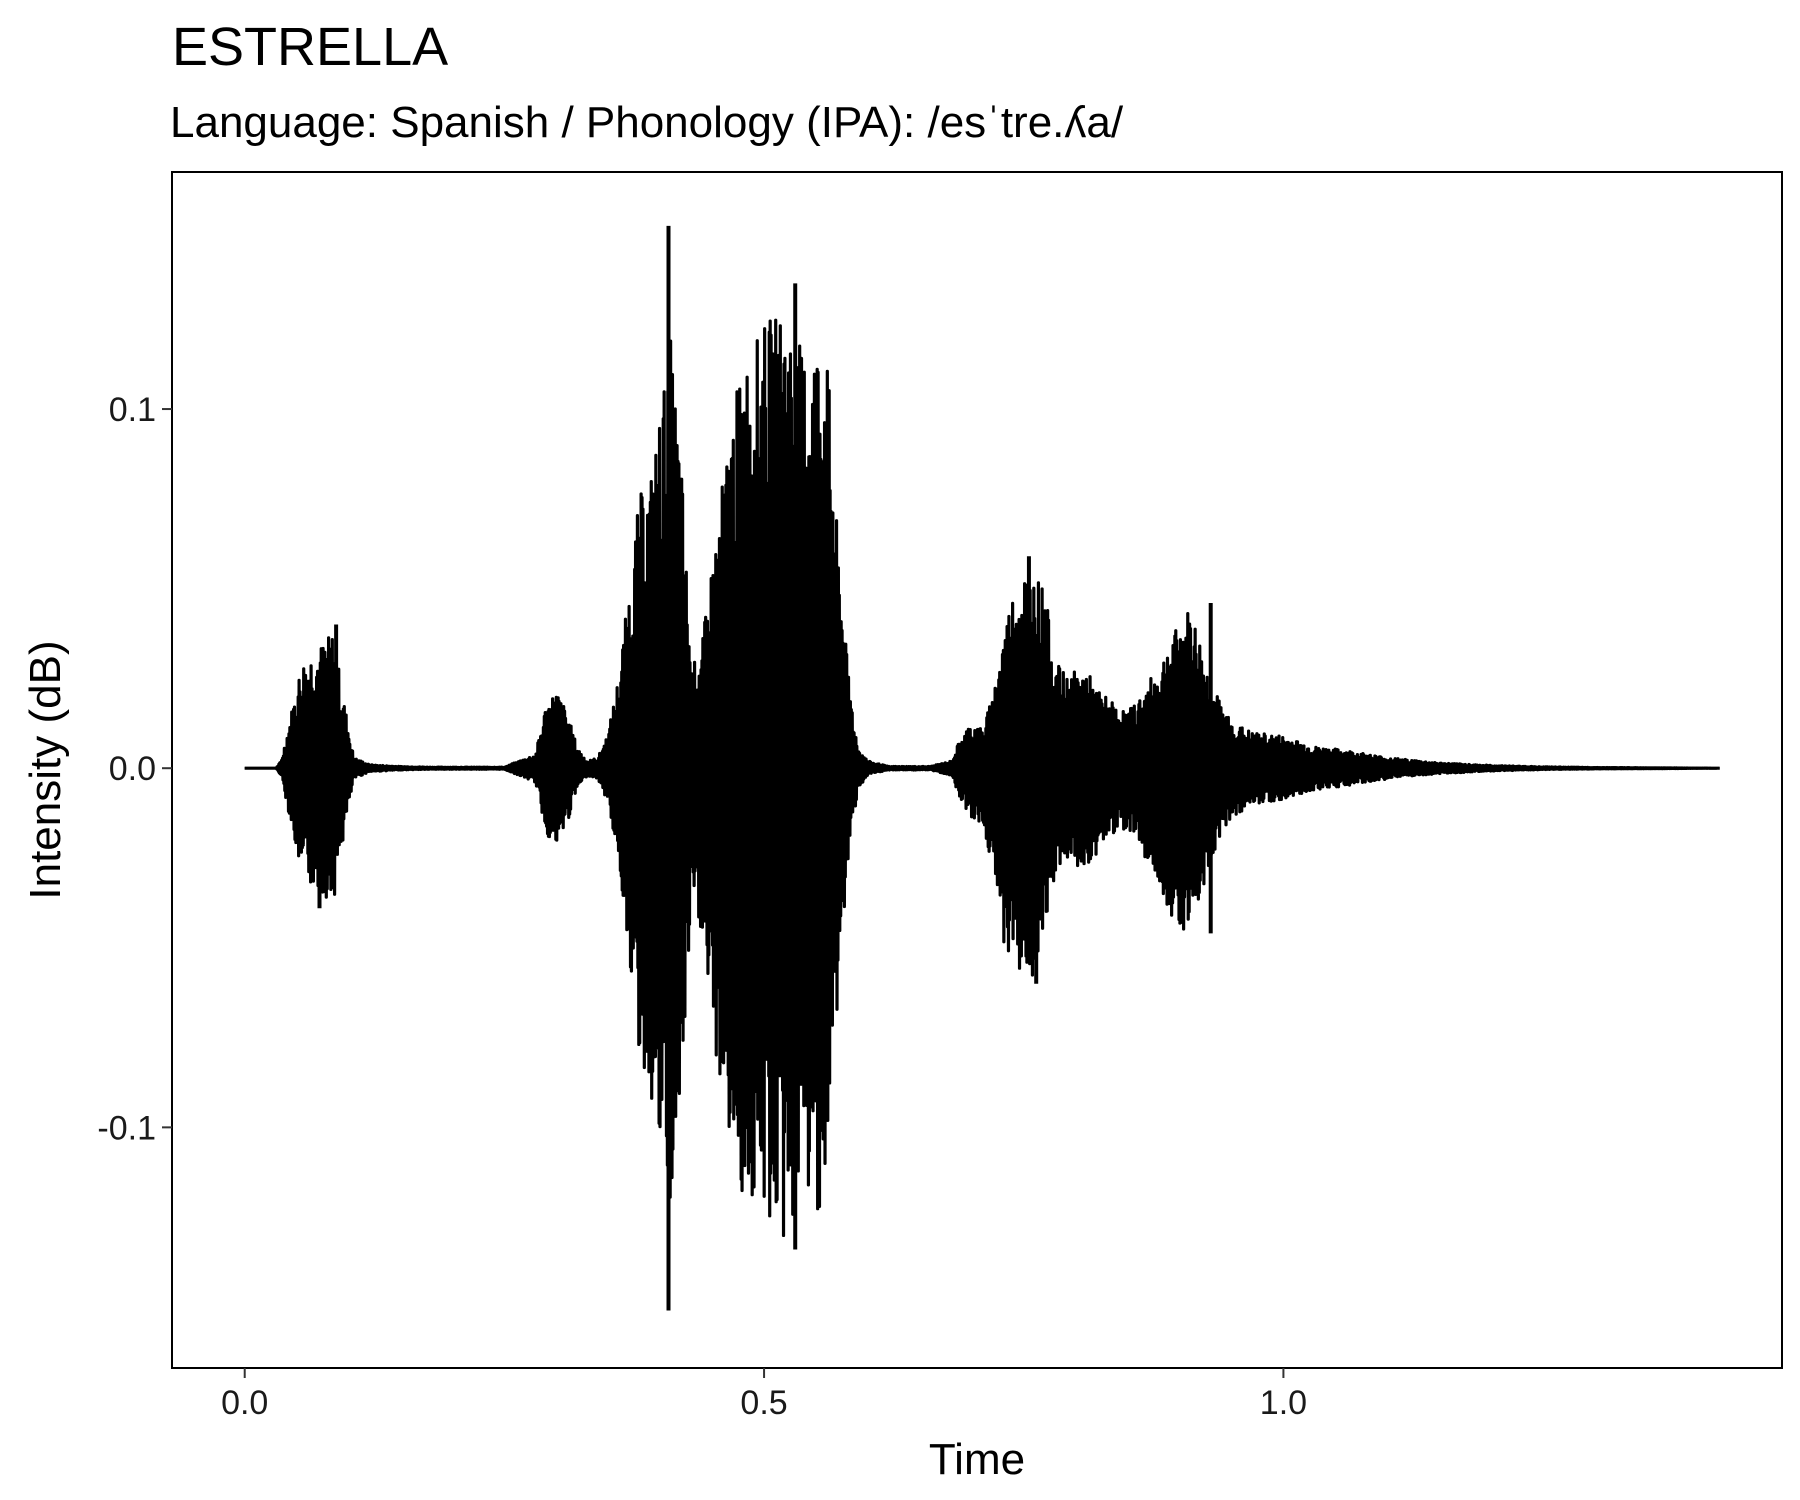 The width and height of the screenshot is (1800, 1500). I want to click on chart-title: ESTRELLA, so click(310, 47).